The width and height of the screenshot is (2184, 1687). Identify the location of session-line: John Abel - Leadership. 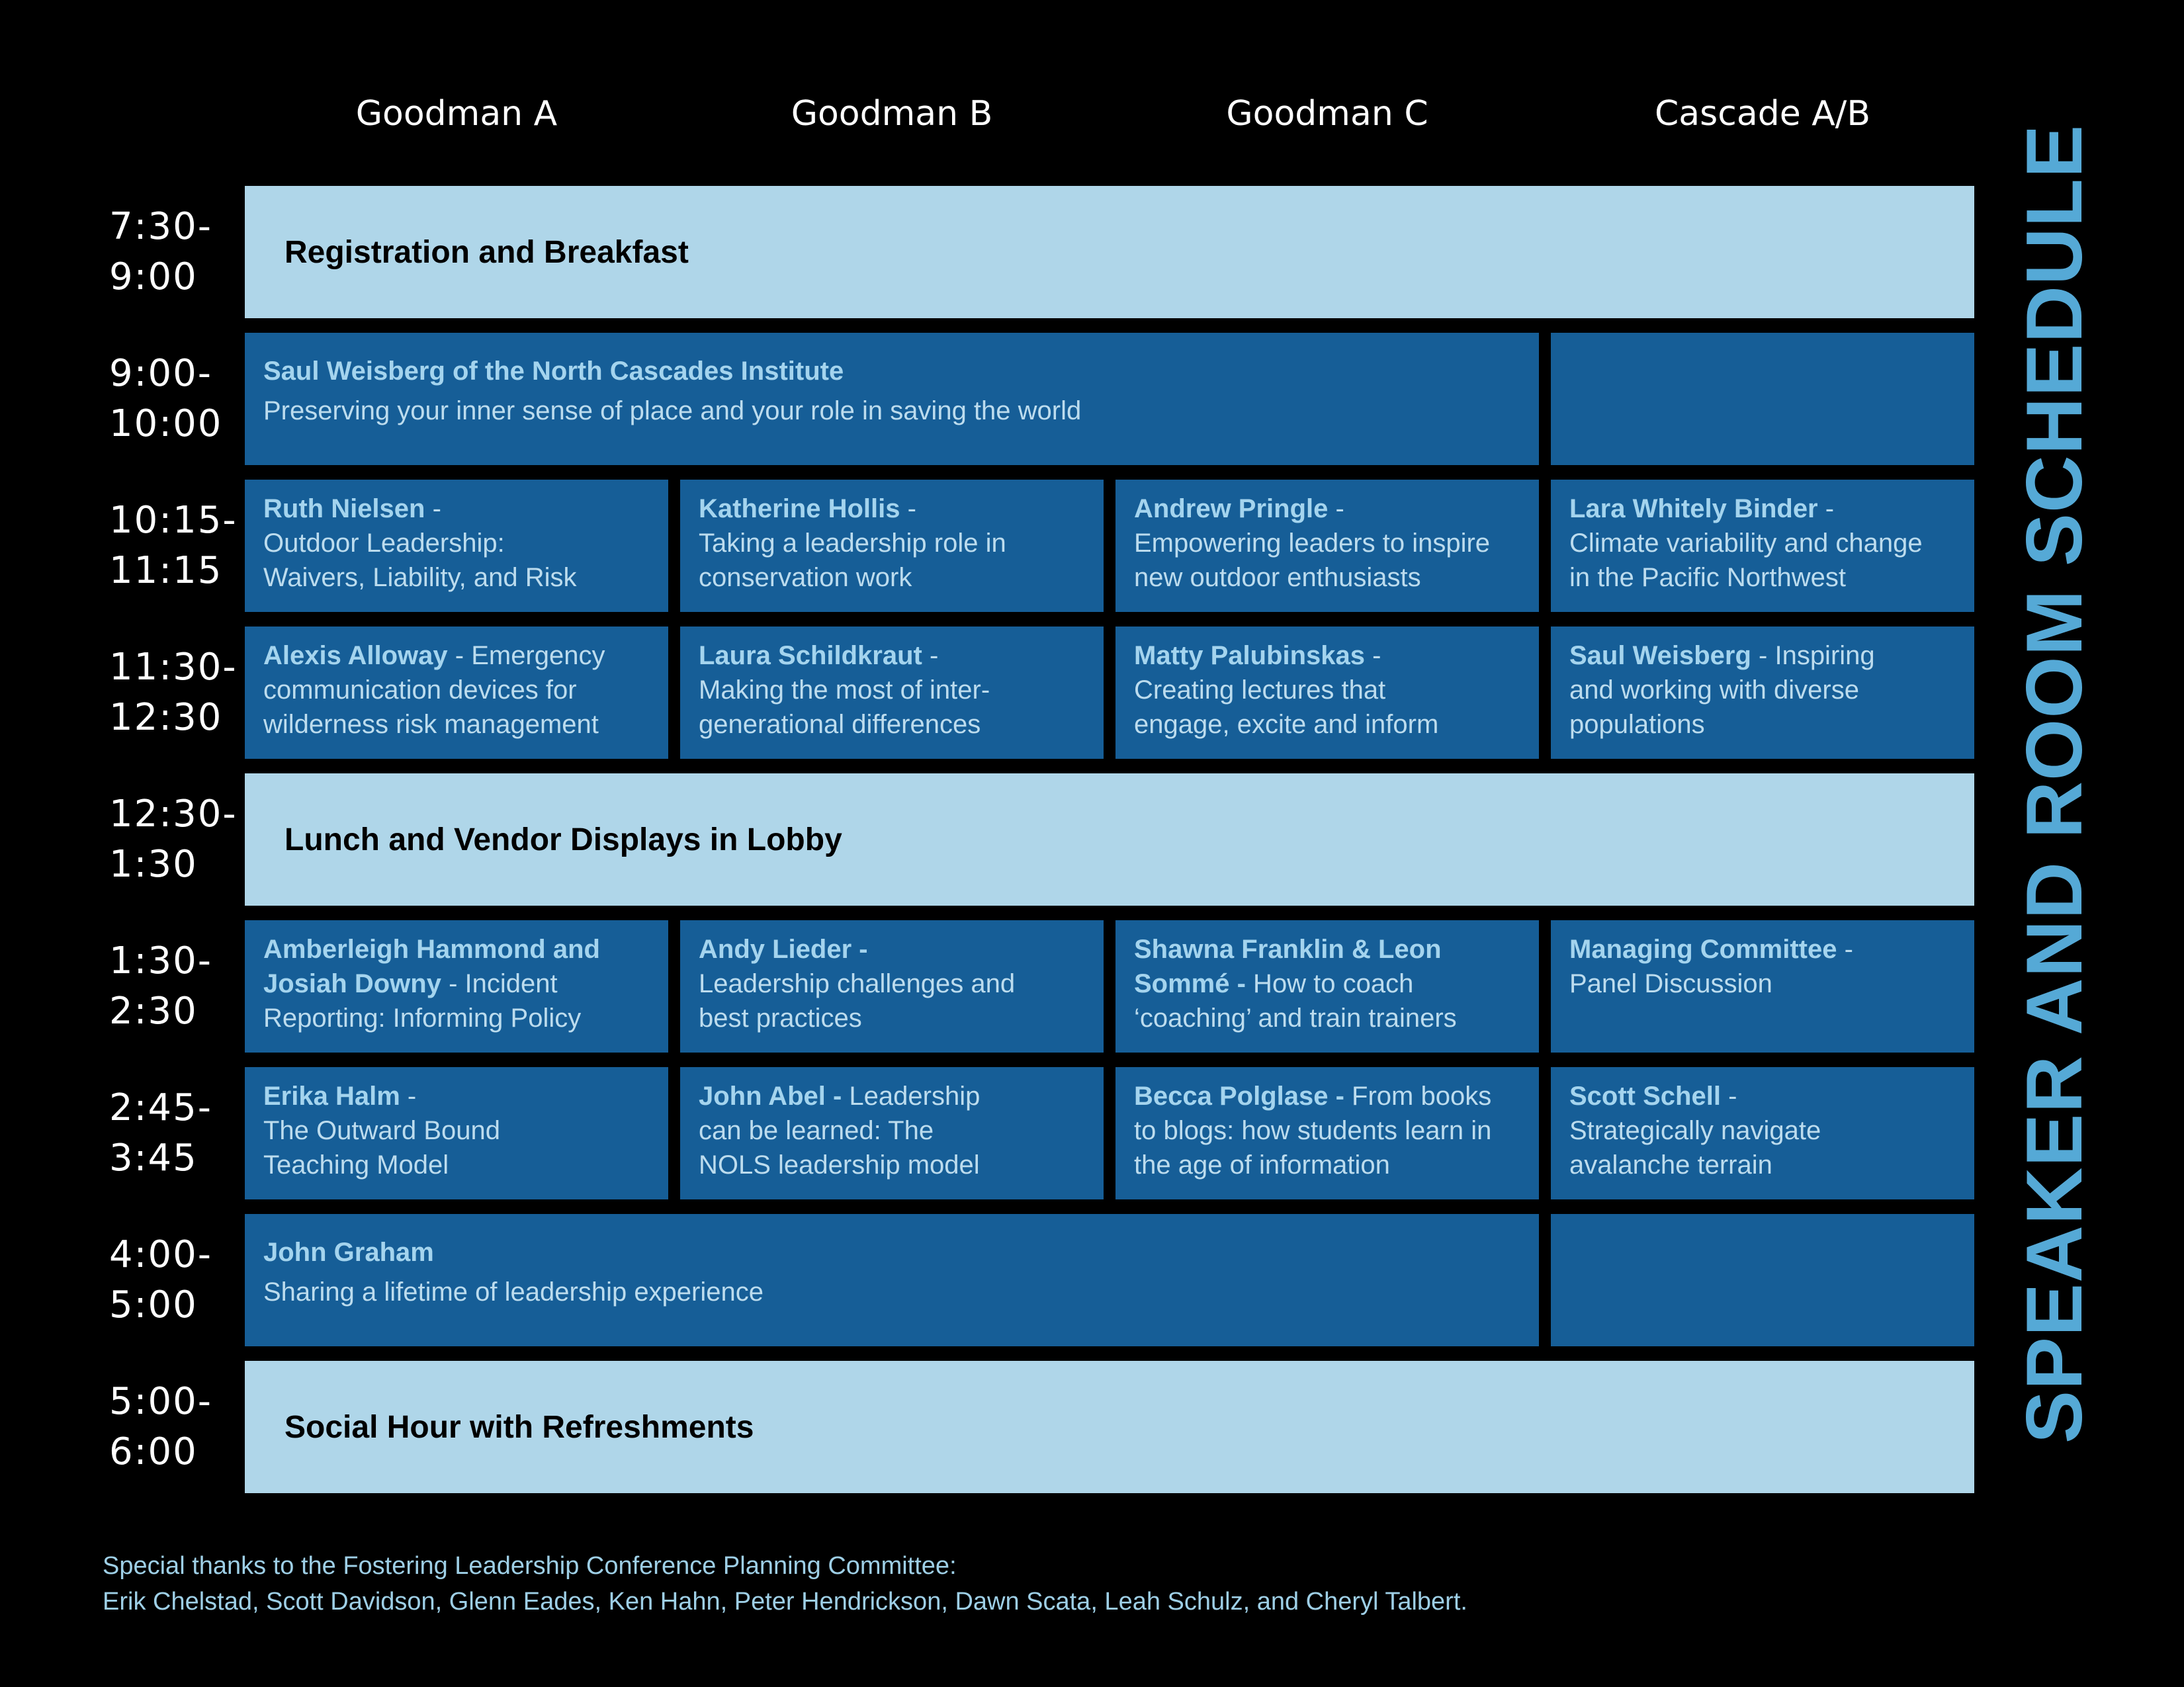
(840, 1096).